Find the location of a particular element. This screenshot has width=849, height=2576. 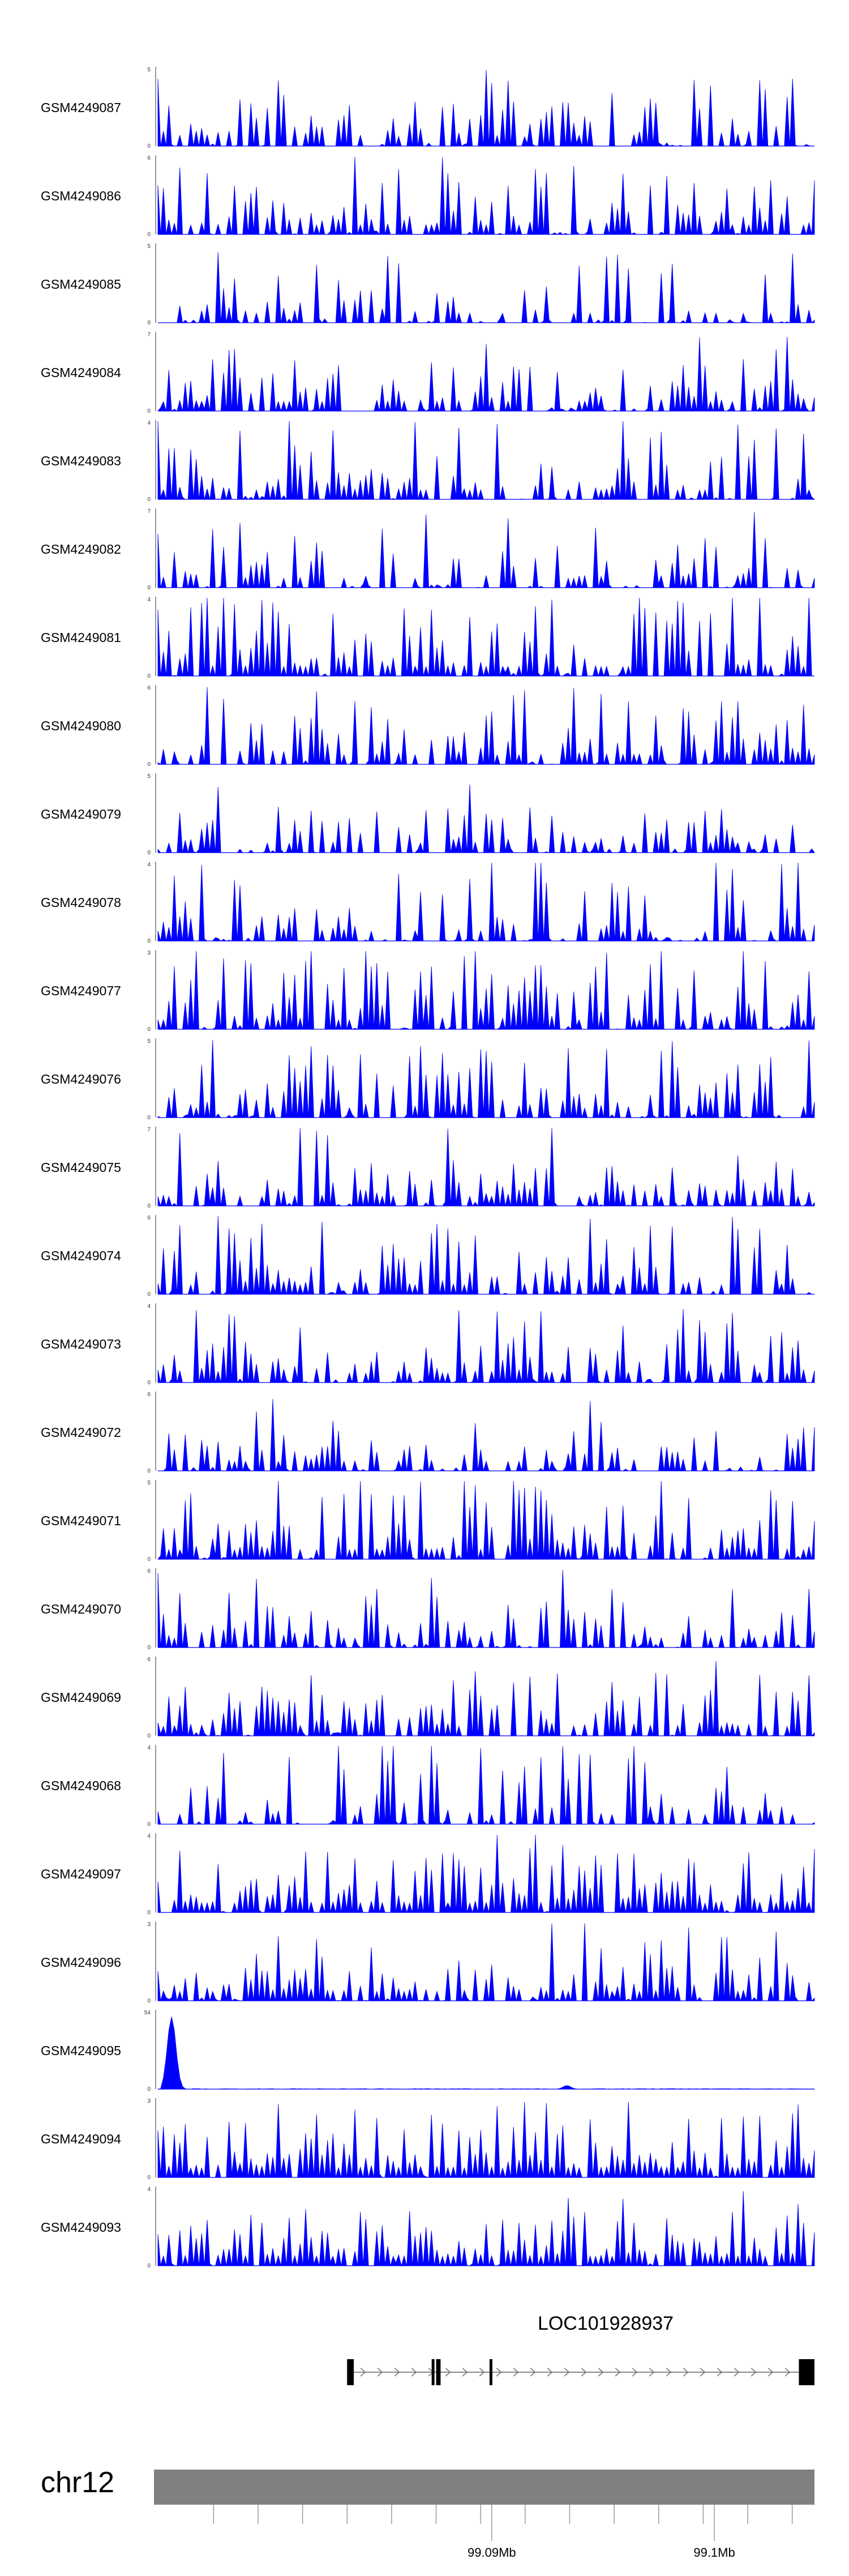

coverage-track: GSM4249095 54 0 is located at coordinates (428, 2051).